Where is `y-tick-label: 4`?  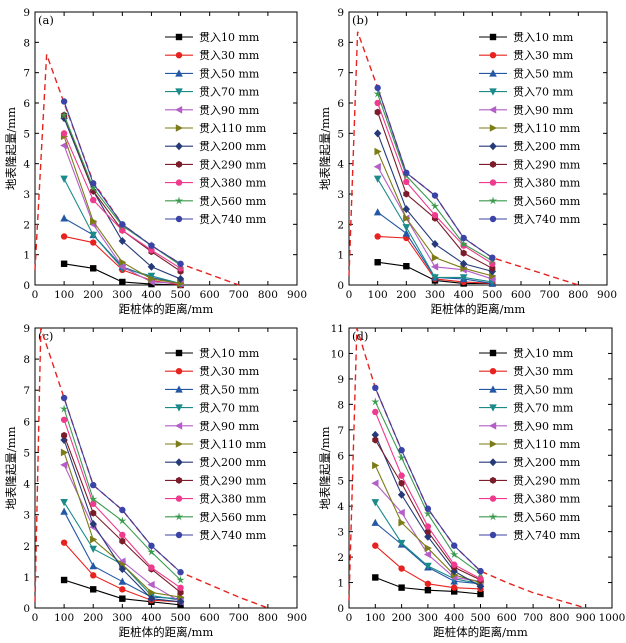
y-tick-label: 4 is located at coordinates (340, 507).